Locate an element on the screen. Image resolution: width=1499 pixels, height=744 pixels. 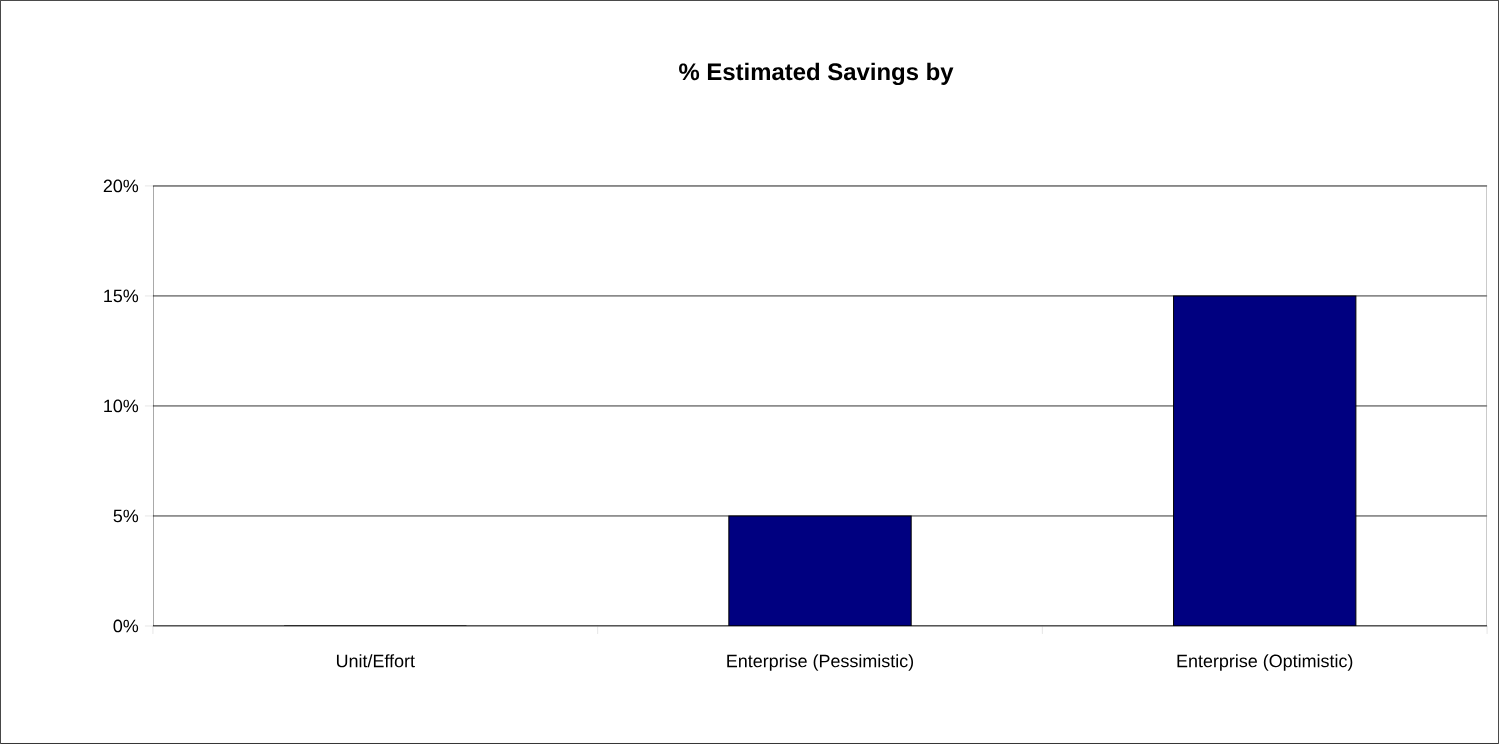
y-tick-label: 10% is located at coordinates (121, 406).